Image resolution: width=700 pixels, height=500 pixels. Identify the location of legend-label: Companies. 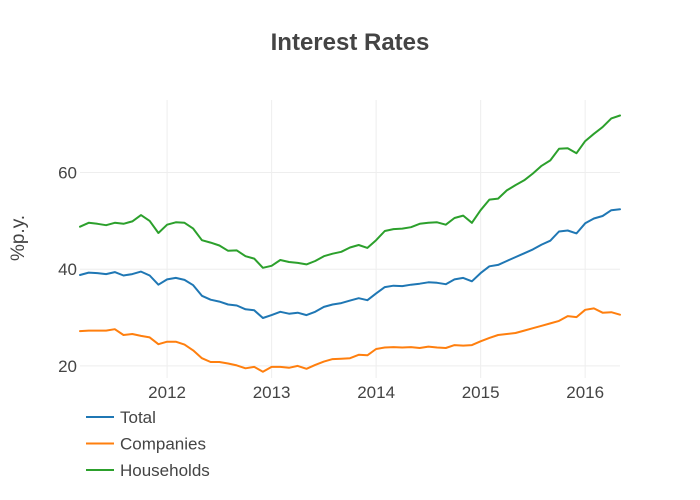
(163, 444).